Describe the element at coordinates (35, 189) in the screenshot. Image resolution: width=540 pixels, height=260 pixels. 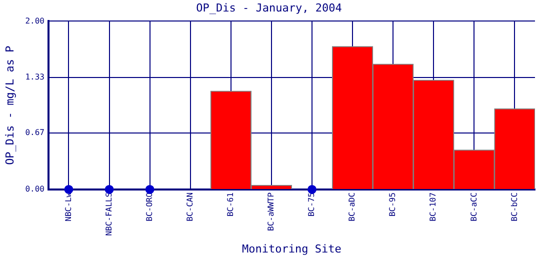
I see `y-tick-label: 0.00` at that location.